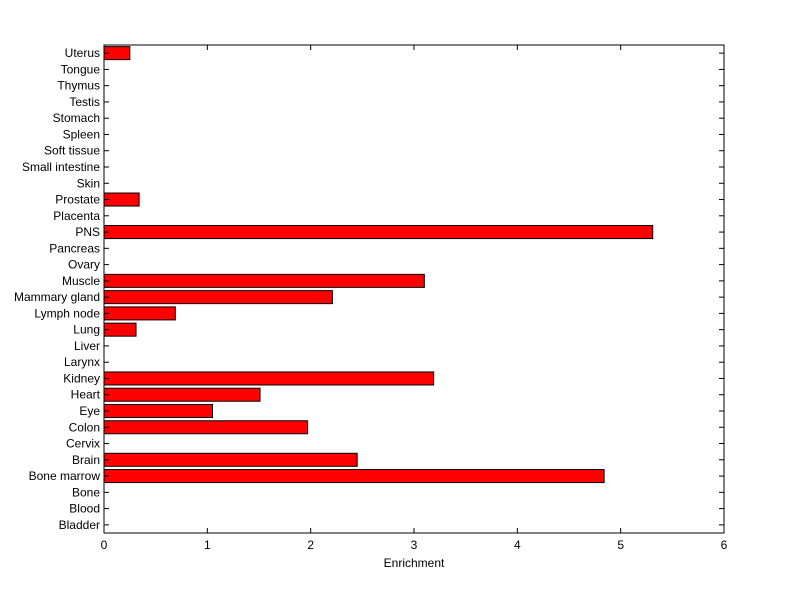 The height and width of the screenshot is (599, 800). Describe the element at coordinates (78, 86) in the screenshot. I see `y-tick-label-thymus: Thymus` at that location.